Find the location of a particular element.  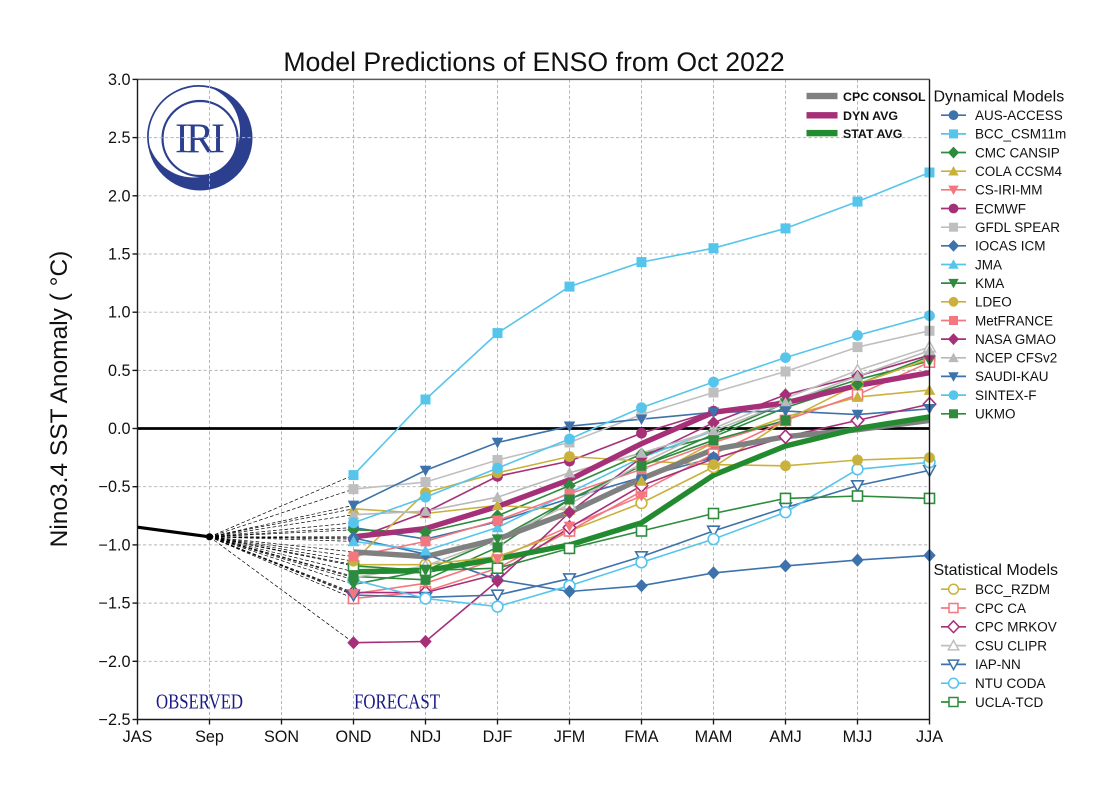

svg-text: LDEO is located at coordinates (993, 302).